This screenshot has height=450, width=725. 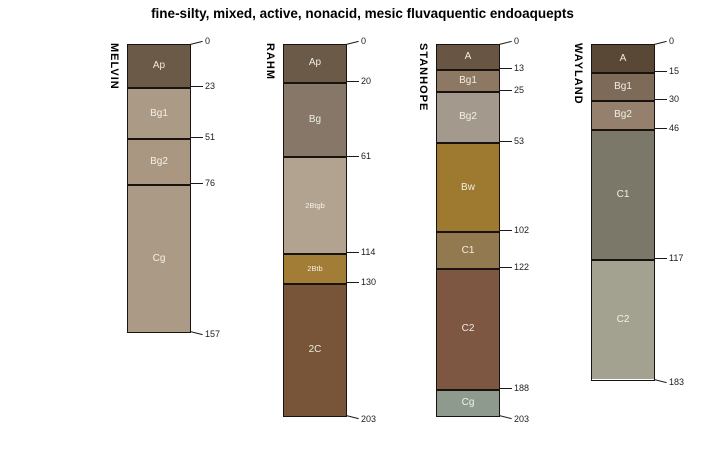 I want to click on horizon-label: 2Btgb, so click(x=315, y=206).